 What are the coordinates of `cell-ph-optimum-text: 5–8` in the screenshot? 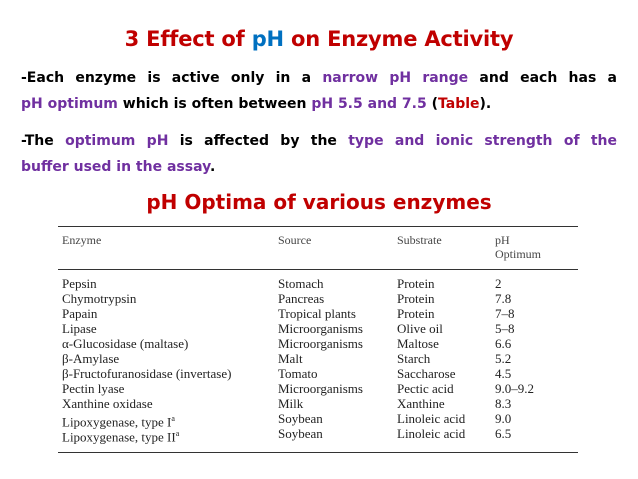 It's located at (505, 328).